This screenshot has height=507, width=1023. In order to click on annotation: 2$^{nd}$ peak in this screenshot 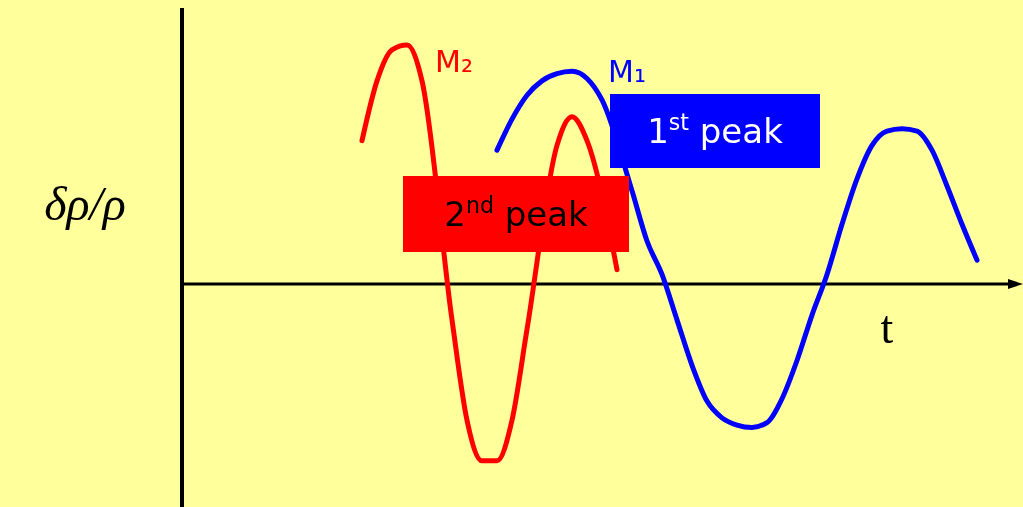, I will do `click(516, 213)`.